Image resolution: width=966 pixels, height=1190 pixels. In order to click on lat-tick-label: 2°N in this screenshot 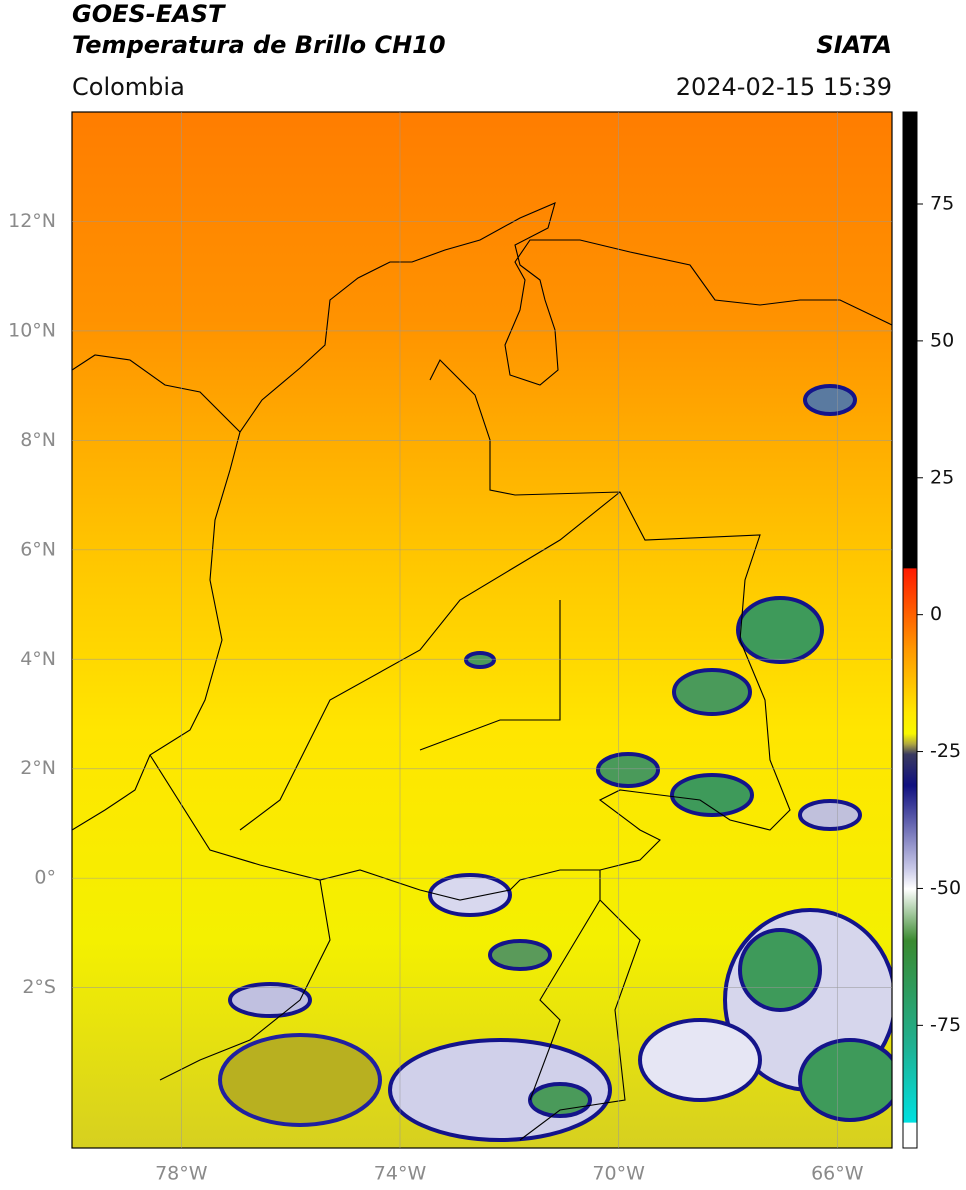, I will do `click(38, 768)`.